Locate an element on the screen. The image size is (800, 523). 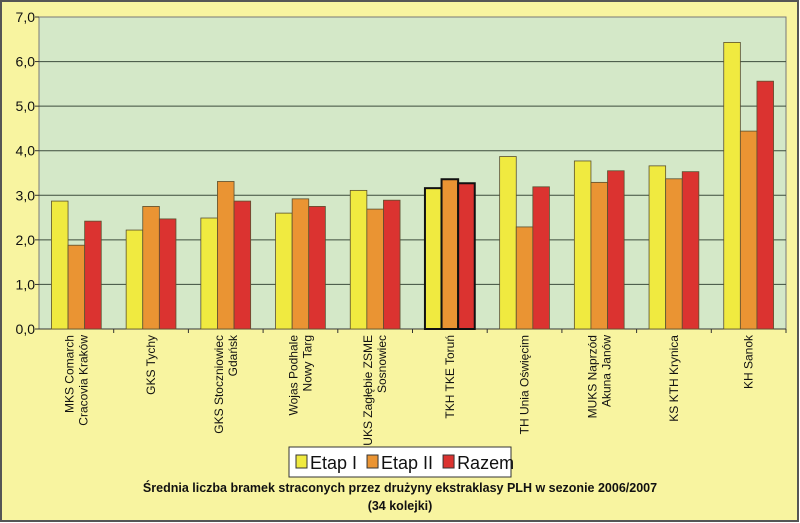
y-tick-label: 5,0 is located at coordinates (26, 106).